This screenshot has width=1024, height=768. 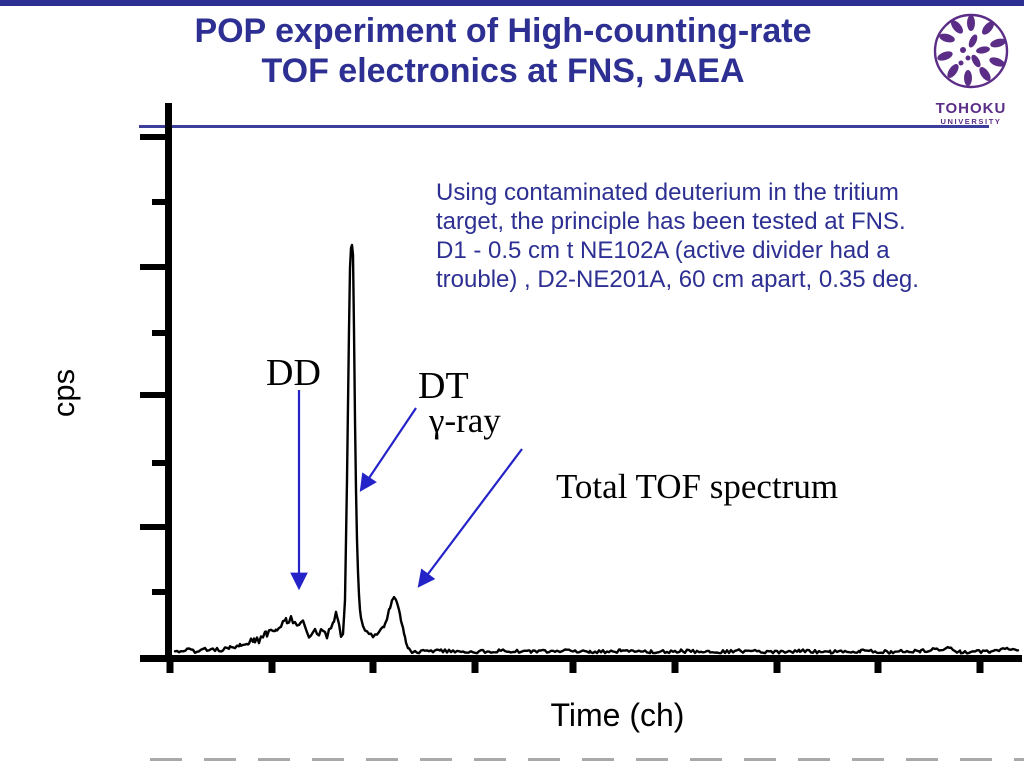 I want to click on logo-sub-text: UNIVERSITY, so click(x=971, y=121).